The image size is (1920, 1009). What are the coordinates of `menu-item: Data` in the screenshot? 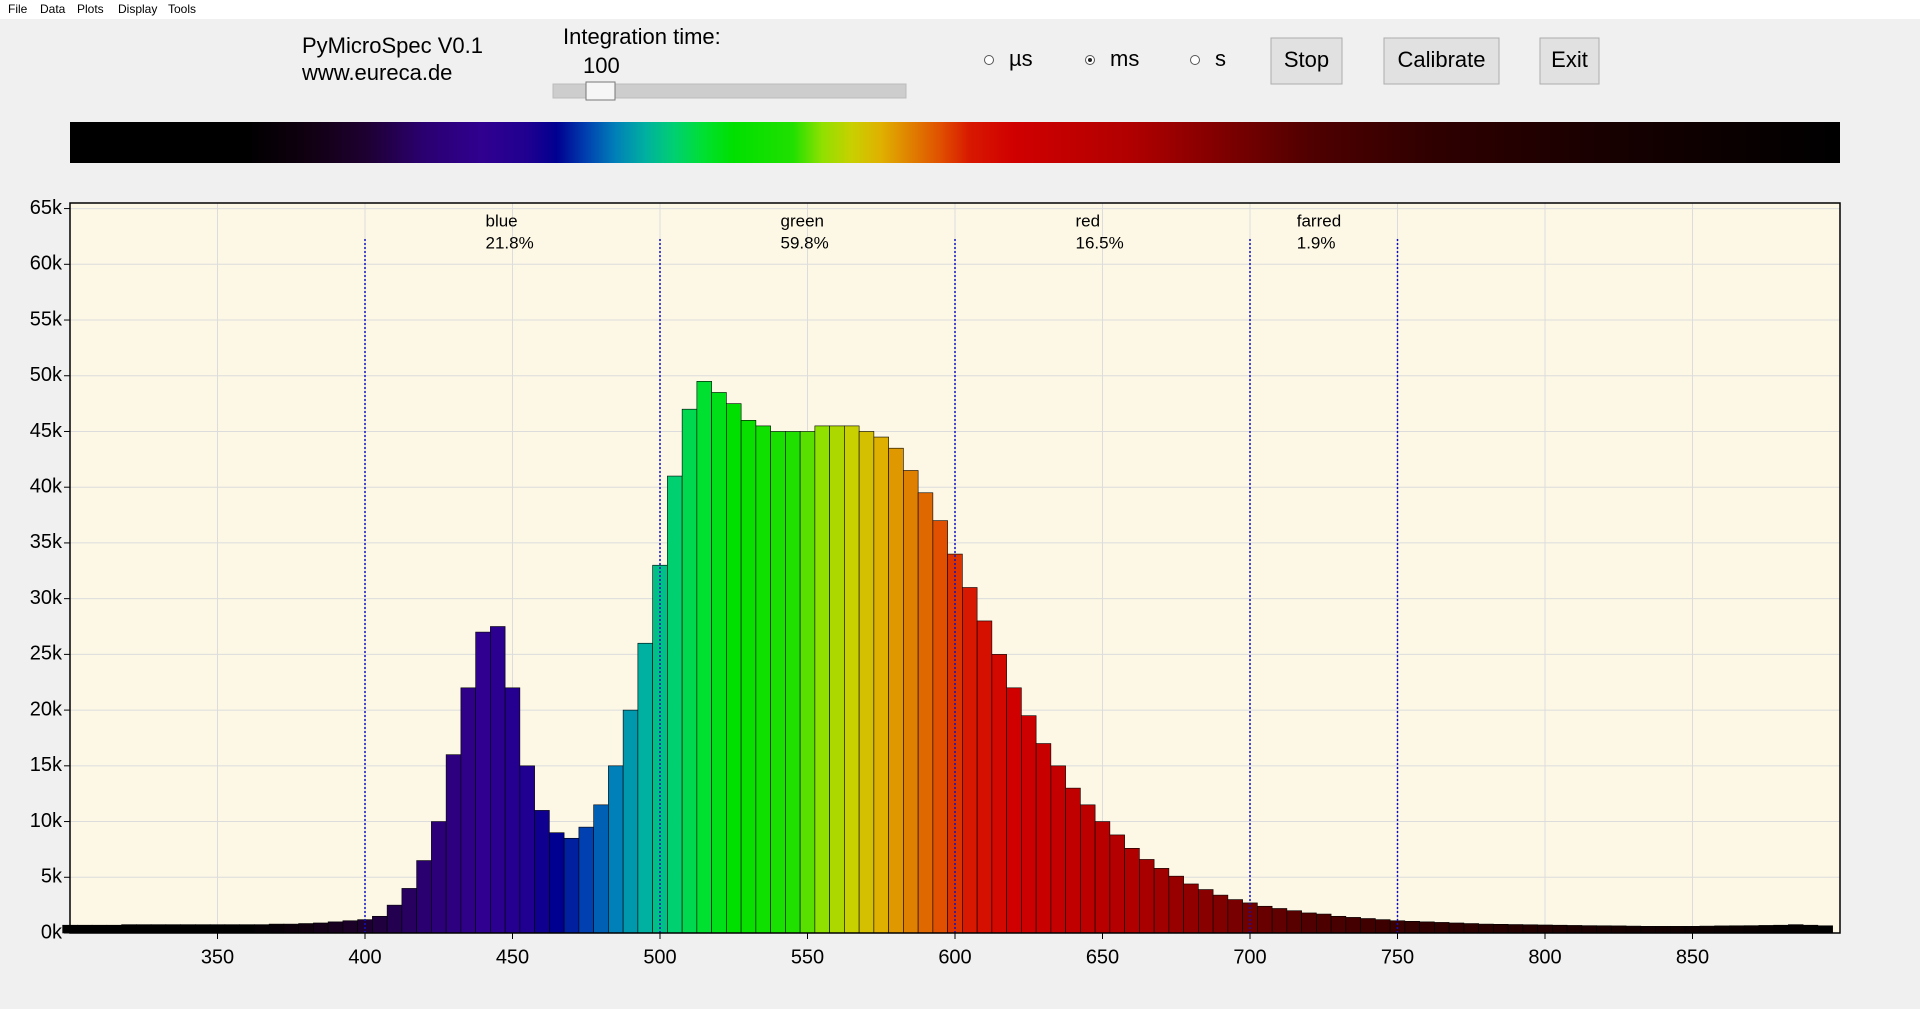 It's located at (53, 9).